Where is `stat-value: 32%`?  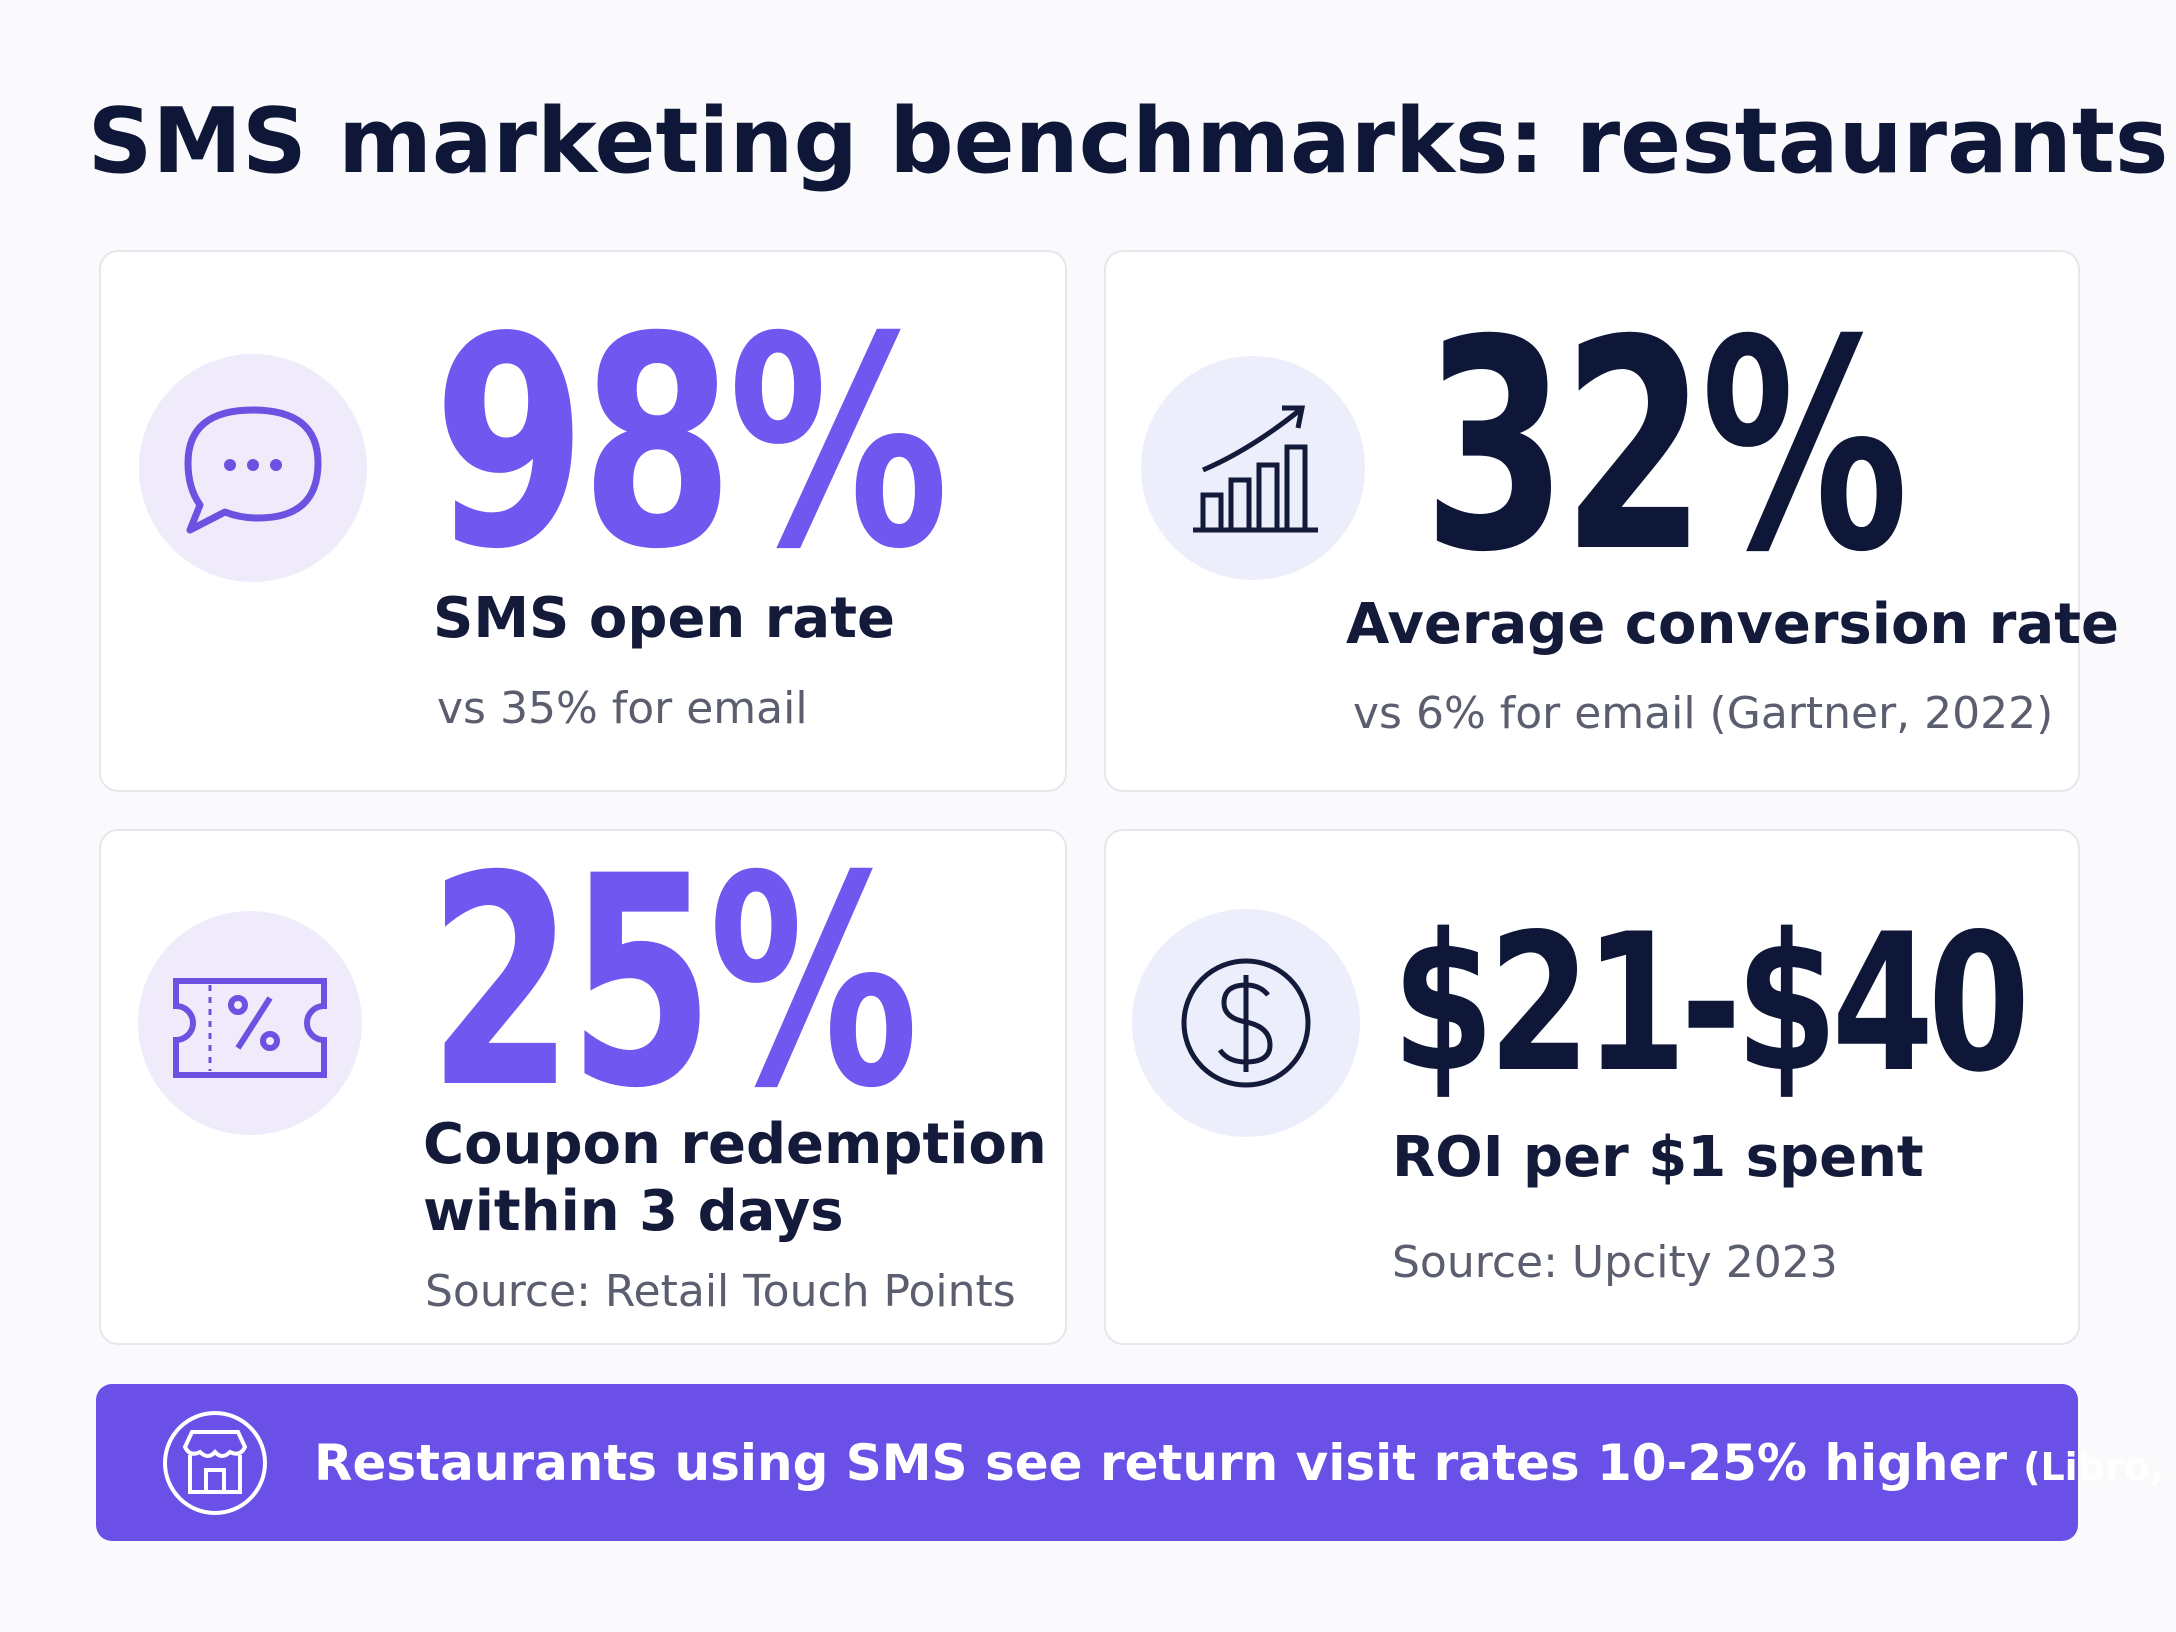
stat-value: 32% is located at coordinates (1664, 447).